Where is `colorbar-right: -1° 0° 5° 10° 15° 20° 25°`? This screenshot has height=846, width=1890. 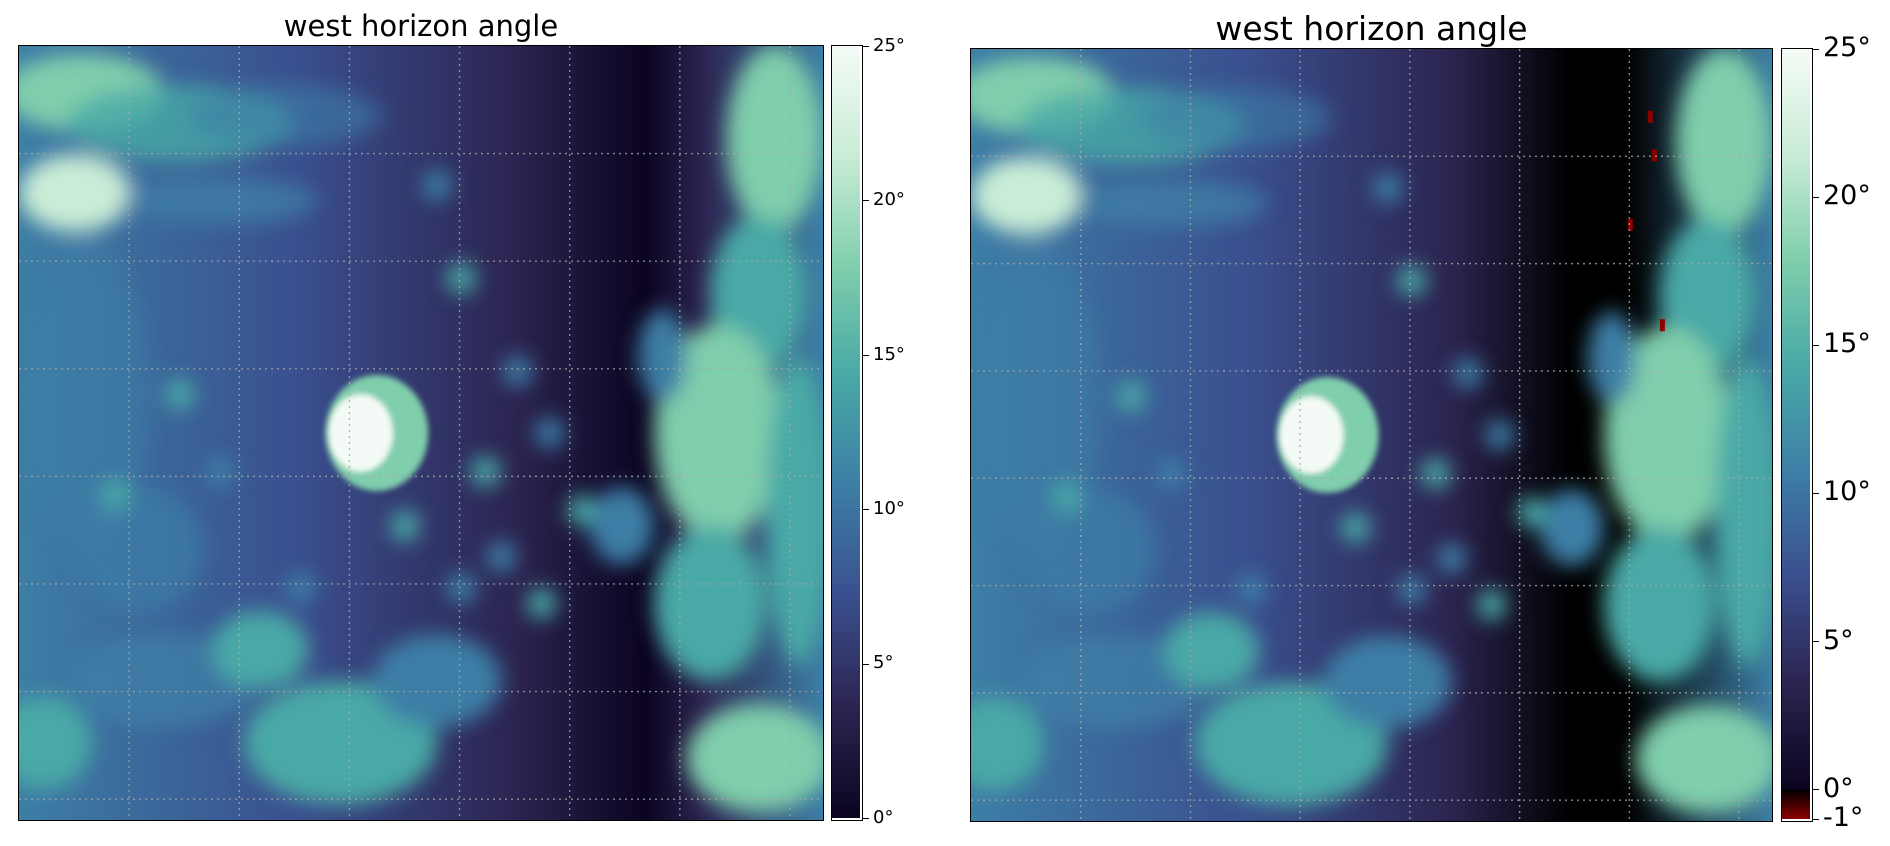 colorbar-right: -1° 0° 5° 10° 15° 20° 25° is located at coordinates (1826, 432).